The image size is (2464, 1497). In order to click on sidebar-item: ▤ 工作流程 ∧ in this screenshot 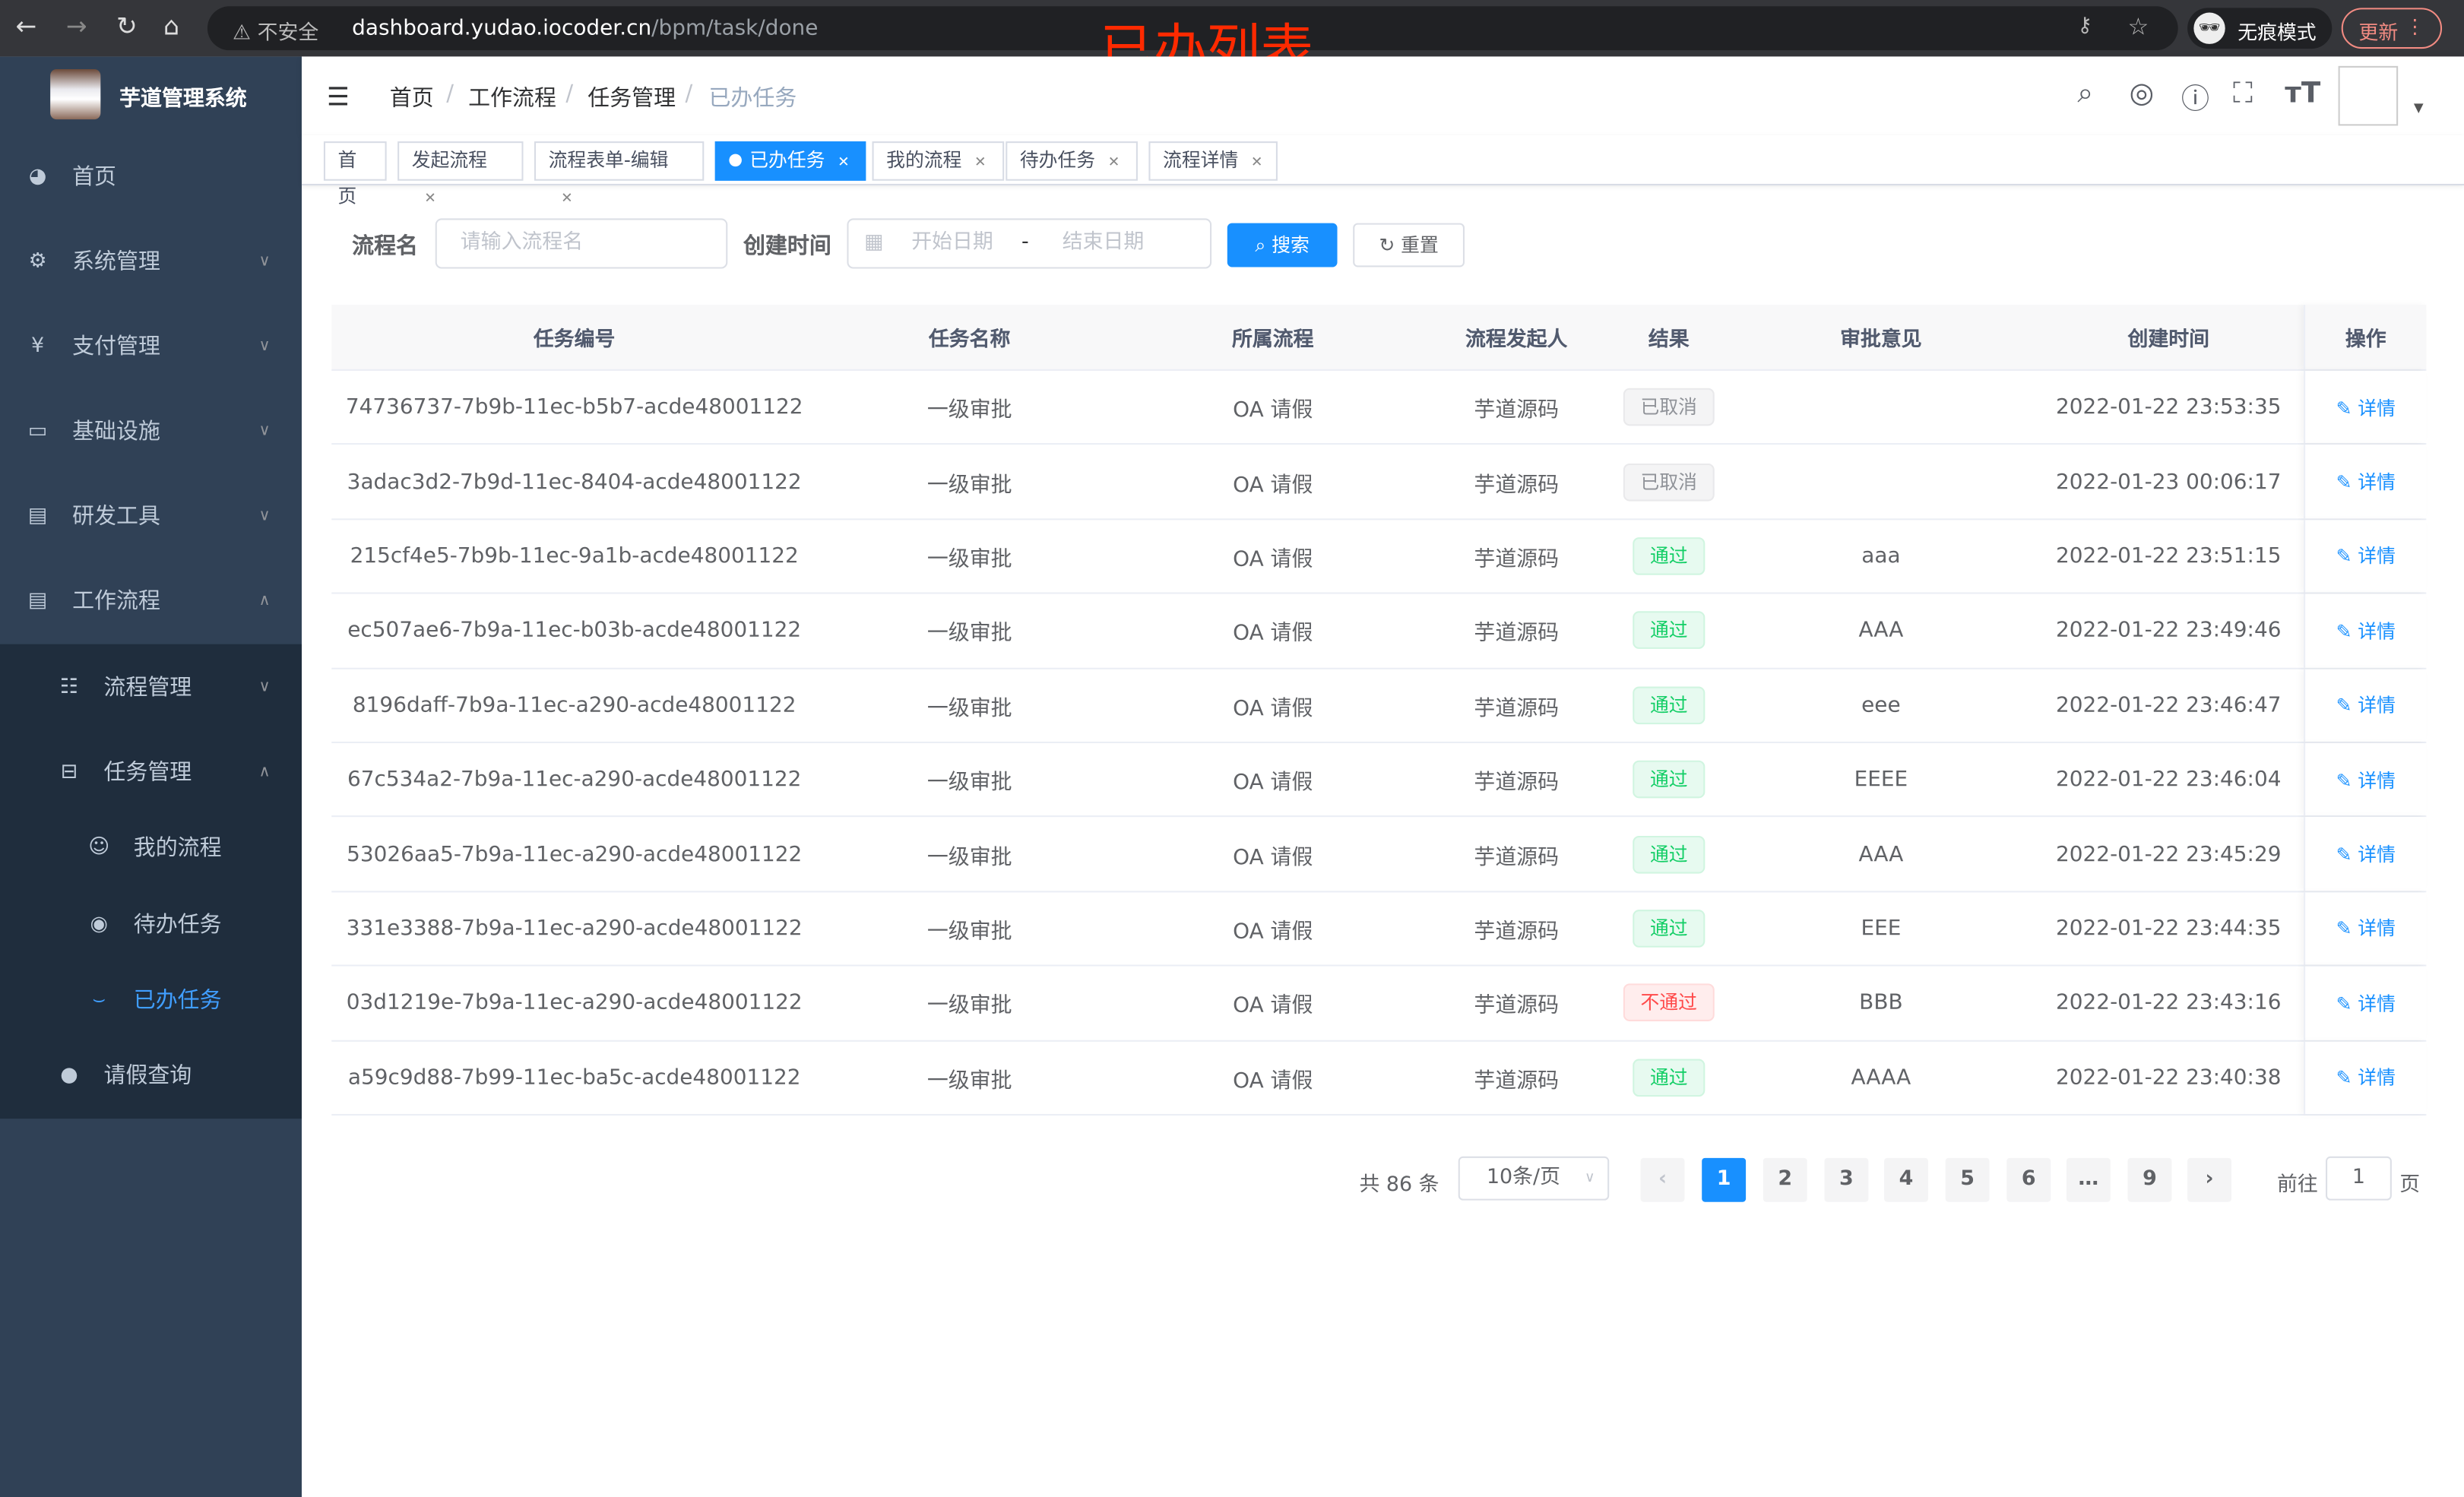, I will do `click(151, 601)`.